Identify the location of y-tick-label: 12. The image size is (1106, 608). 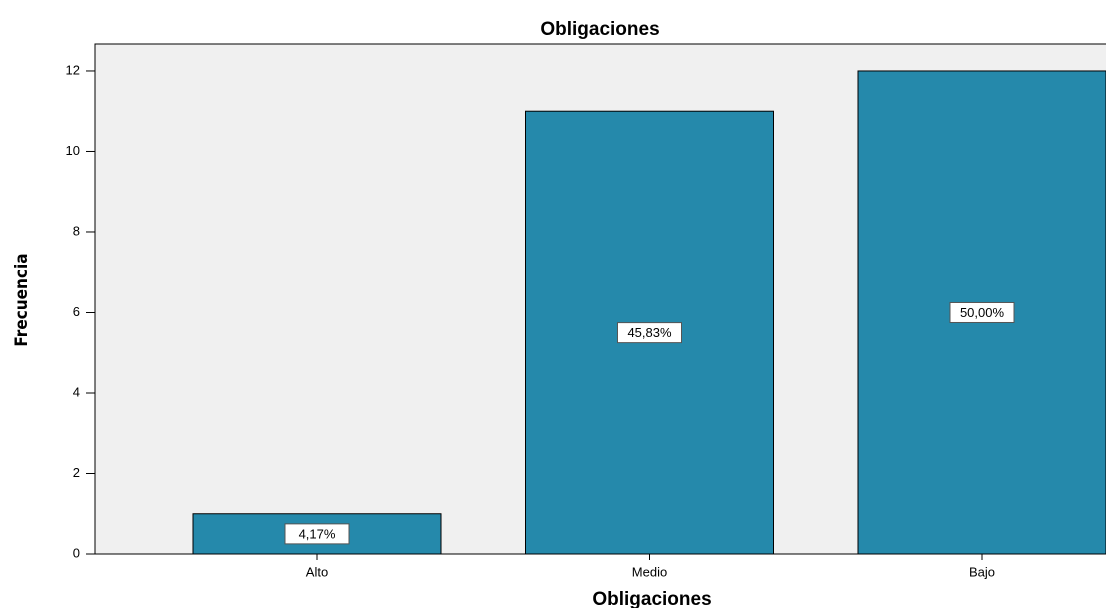
(73, 69).